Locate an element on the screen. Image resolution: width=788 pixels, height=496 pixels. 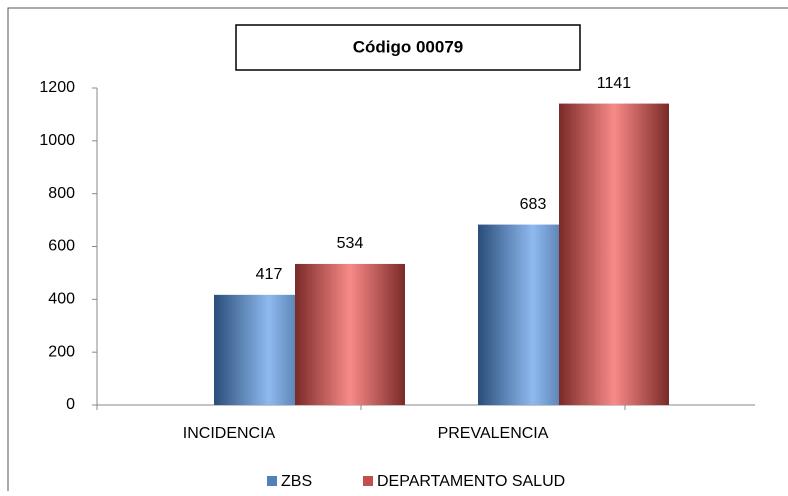
y-tick-label: 800 is located at coordinates (61, 193).